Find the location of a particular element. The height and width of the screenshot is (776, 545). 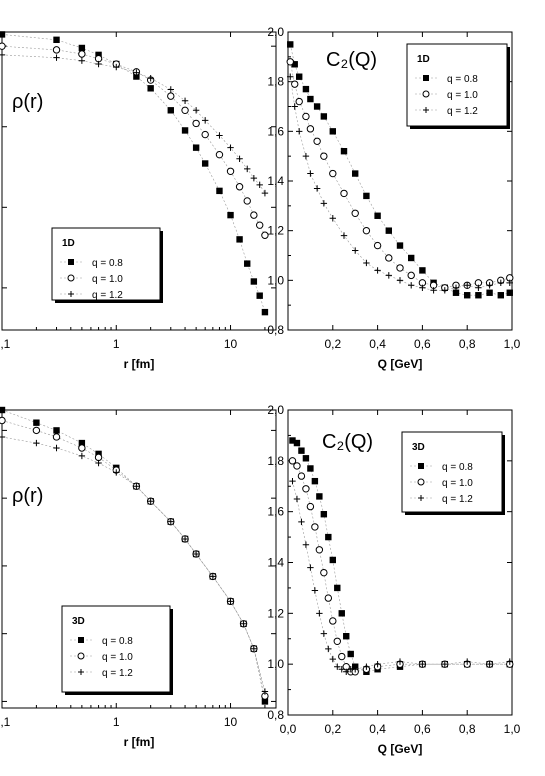

x-tick-label: 0,6 is located at coordinates (422, 729).